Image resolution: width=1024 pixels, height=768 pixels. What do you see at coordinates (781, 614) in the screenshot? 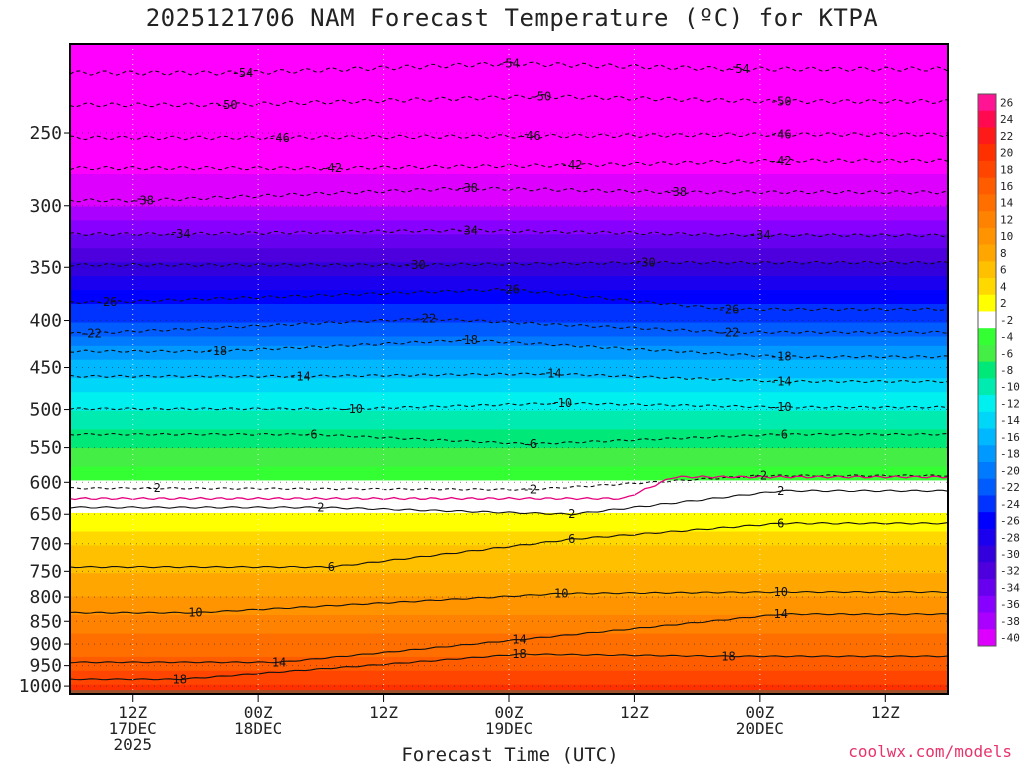
I see `contour-label: 14` at bounding box center [781, 614].